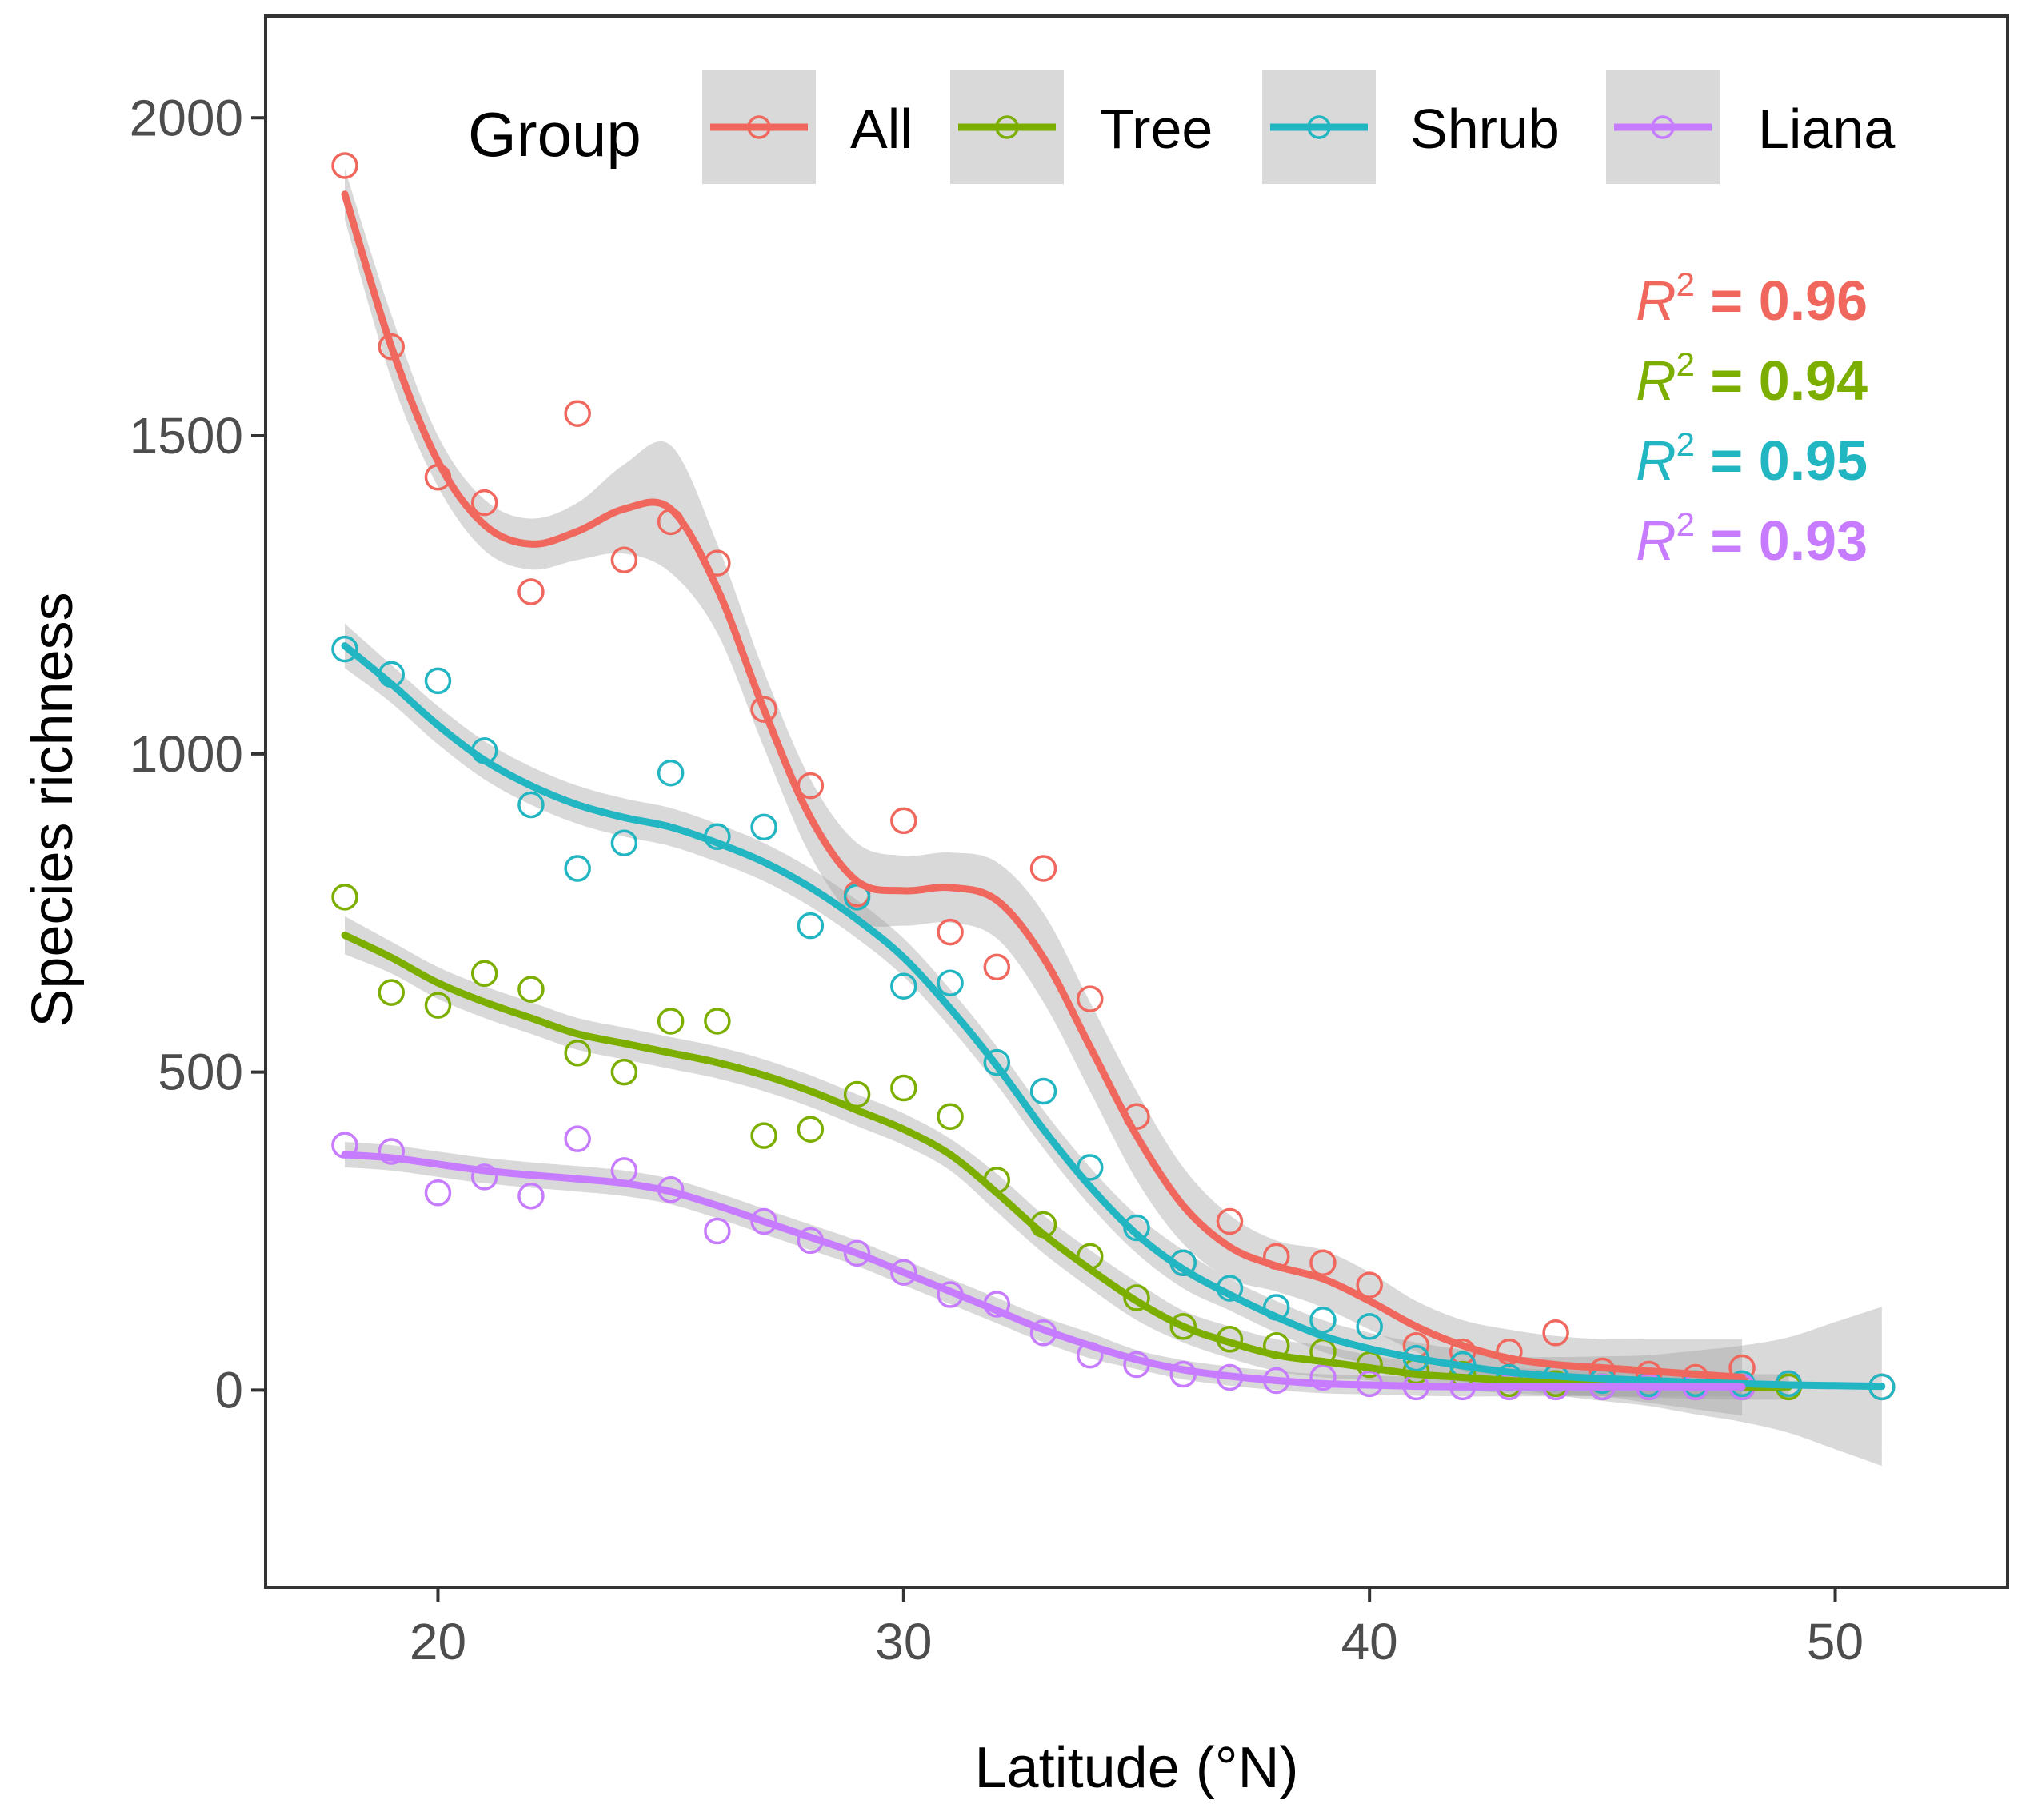  Describe the element at coordinates (1781, 460) in the screenshot. I see `r-squared-value: = 0.95` at that location.